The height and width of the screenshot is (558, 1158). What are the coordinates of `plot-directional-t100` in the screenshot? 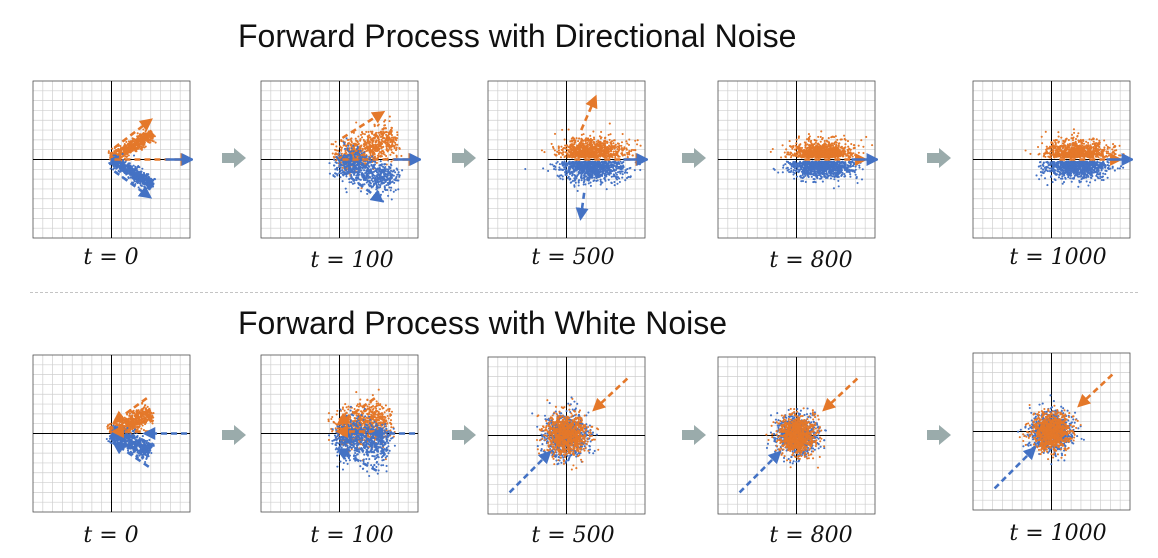 It's located at (339, 159).